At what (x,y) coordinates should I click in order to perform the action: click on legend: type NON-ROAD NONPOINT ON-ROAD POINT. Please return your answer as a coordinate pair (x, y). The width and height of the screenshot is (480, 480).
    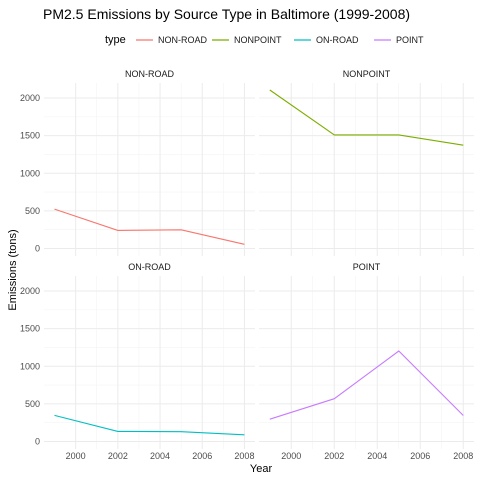
    Looking at the image, I should click on (264, 40).